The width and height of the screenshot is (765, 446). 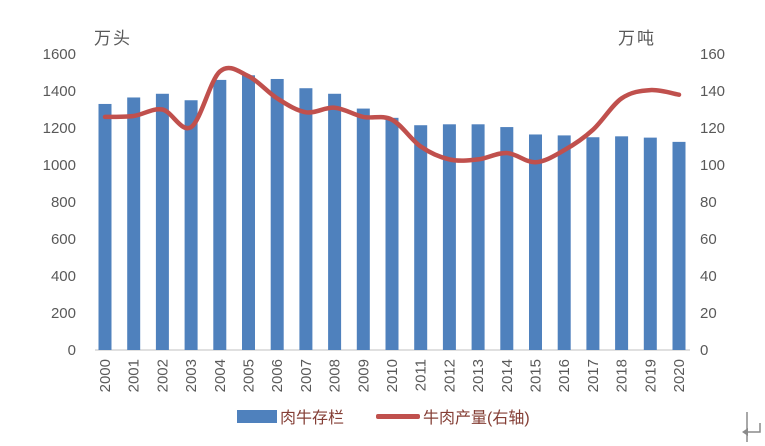 What do you see at coordinates (105, 226) in the screenshot?
I see `bar-2000` at bounding box center [105, 226].